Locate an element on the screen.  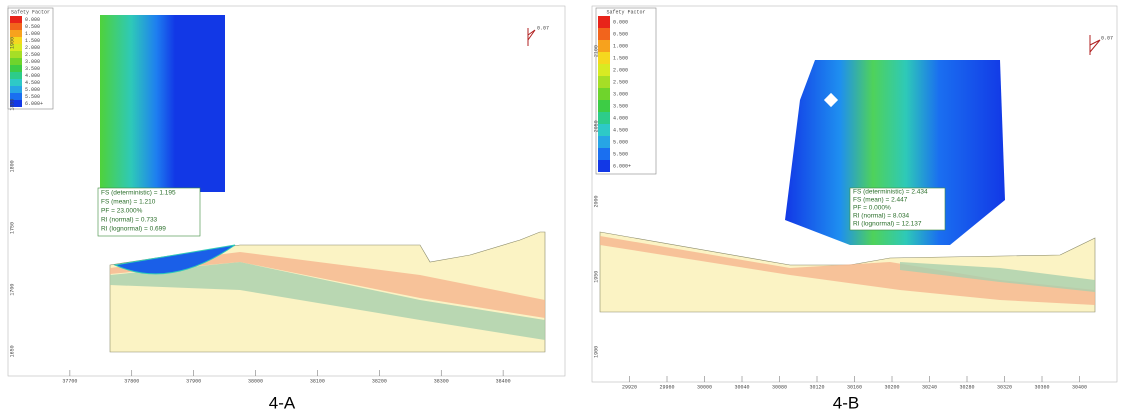
info-line: RI (lognormal) = 0.699 is located at coordinates (133, 229).